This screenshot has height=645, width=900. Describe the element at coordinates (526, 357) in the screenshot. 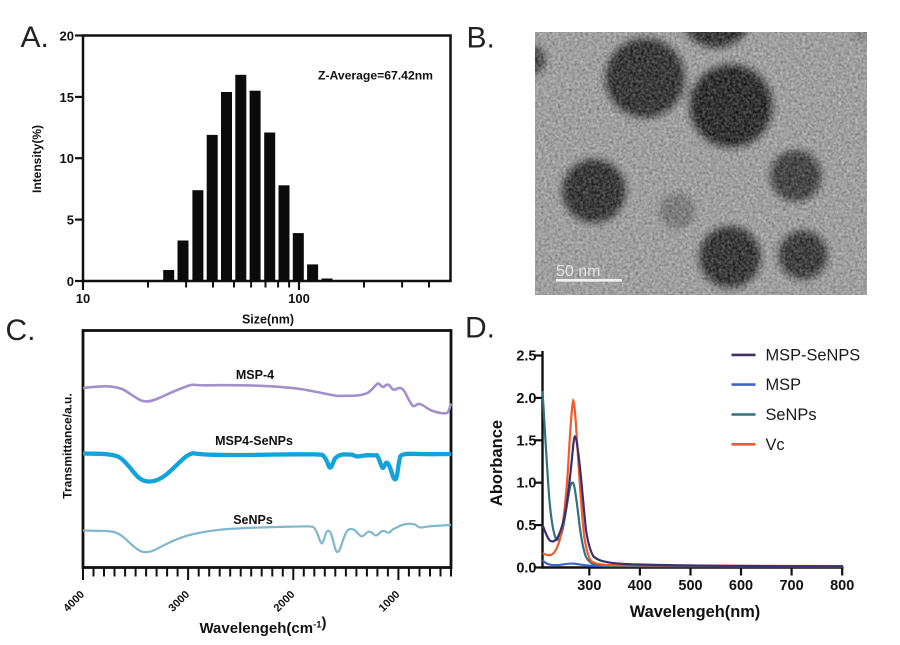

I see `svg-text: 2.5` at that location.